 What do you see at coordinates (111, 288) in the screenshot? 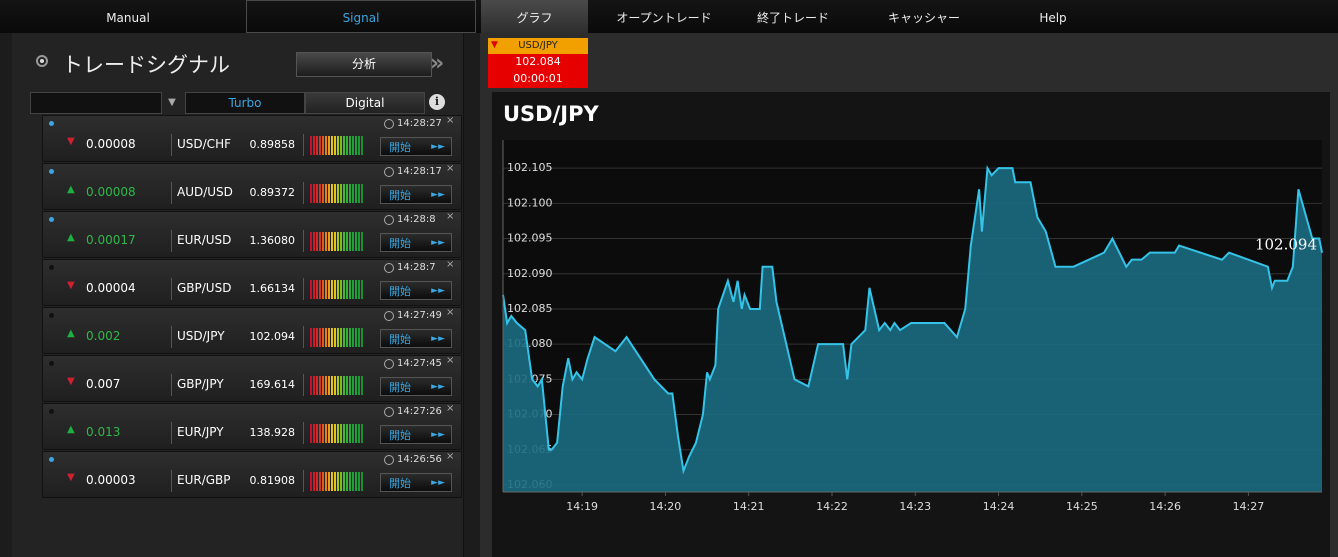
I see `change-value: 0.00004` at bounding box center [111, 288].